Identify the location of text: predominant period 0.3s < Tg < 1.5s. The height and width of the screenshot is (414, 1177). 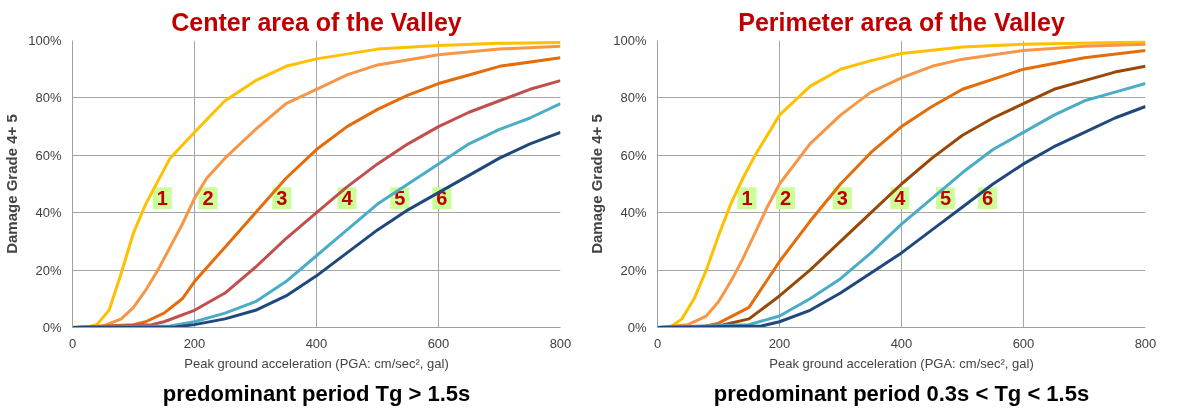
(901, 393).